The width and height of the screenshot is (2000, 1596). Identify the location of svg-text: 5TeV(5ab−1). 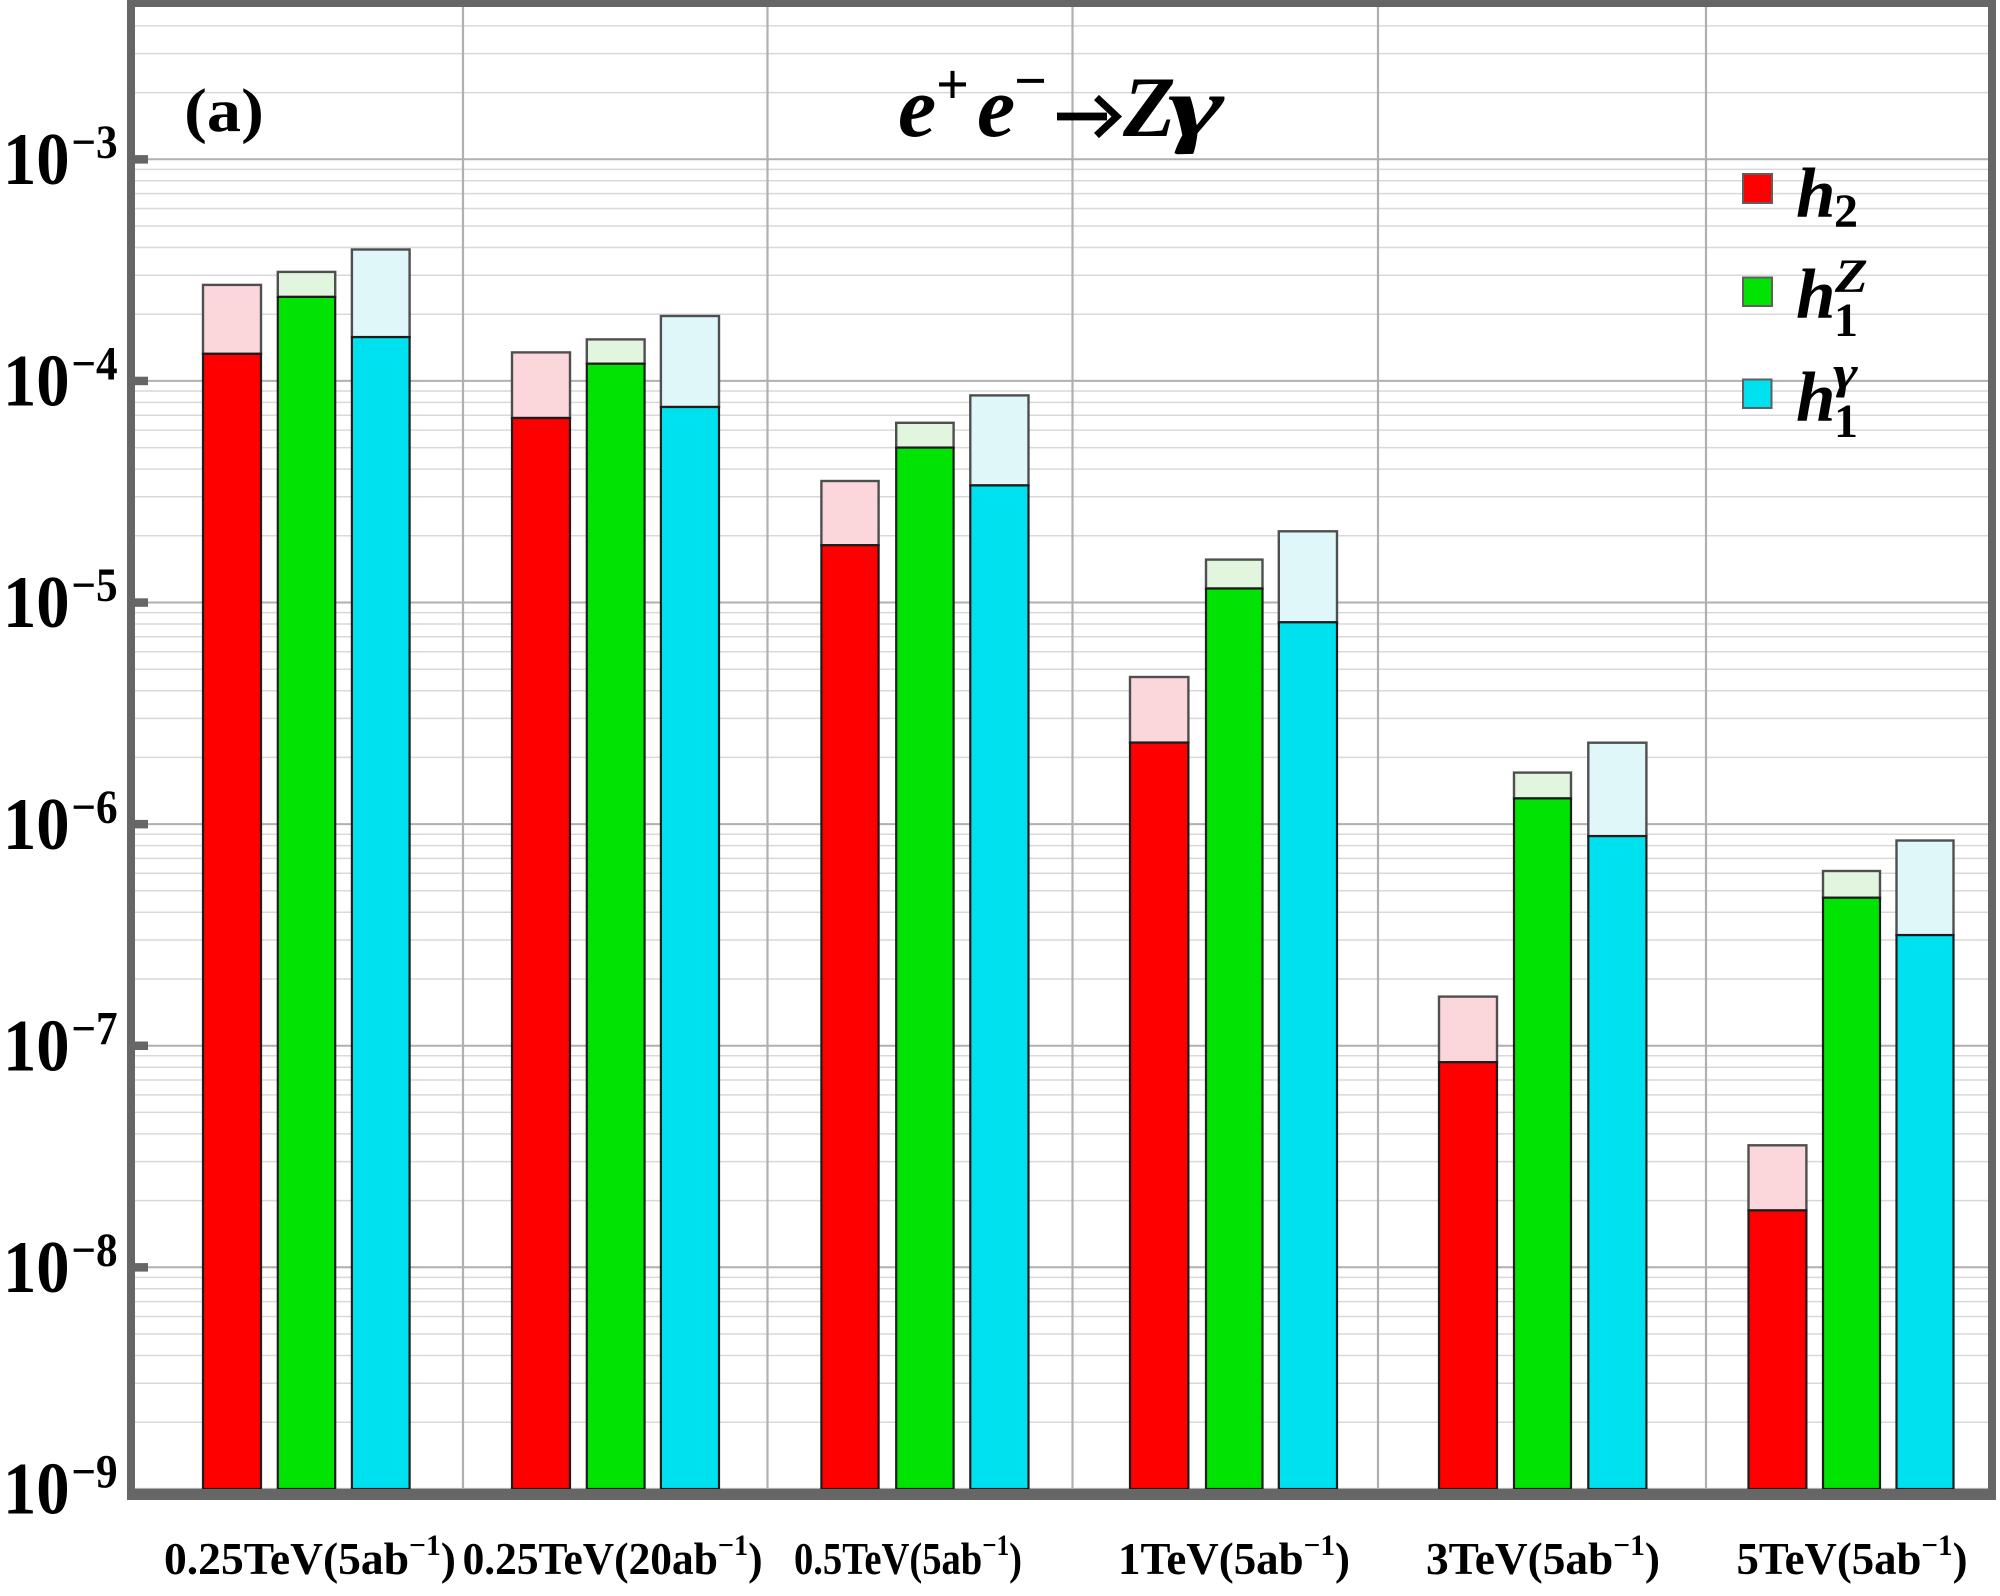
(1852, 1557).